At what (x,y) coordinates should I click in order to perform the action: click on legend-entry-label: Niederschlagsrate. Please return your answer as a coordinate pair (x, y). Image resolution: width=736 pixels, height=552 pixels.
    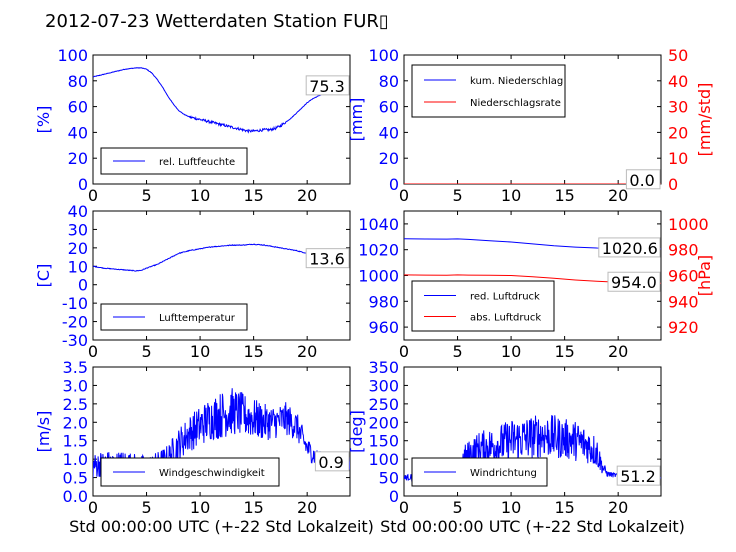
    Looking at the image, I should click on (515, 103).